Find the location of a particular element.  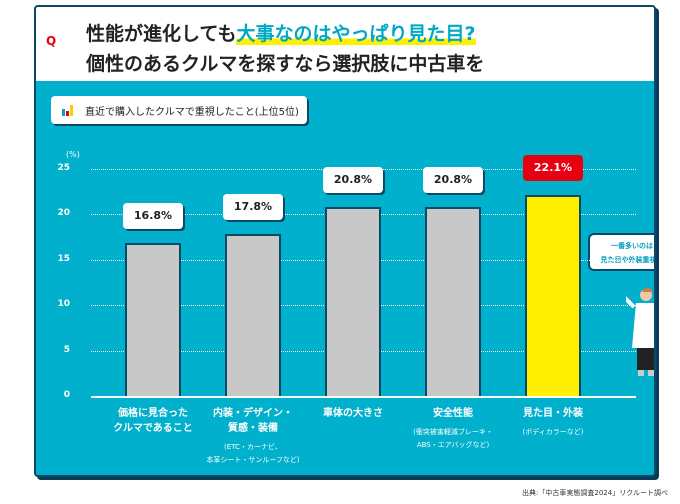

source-note: 出典:「中古車実態調査2024」リクルート調べ is located at coordinates (595, 493).